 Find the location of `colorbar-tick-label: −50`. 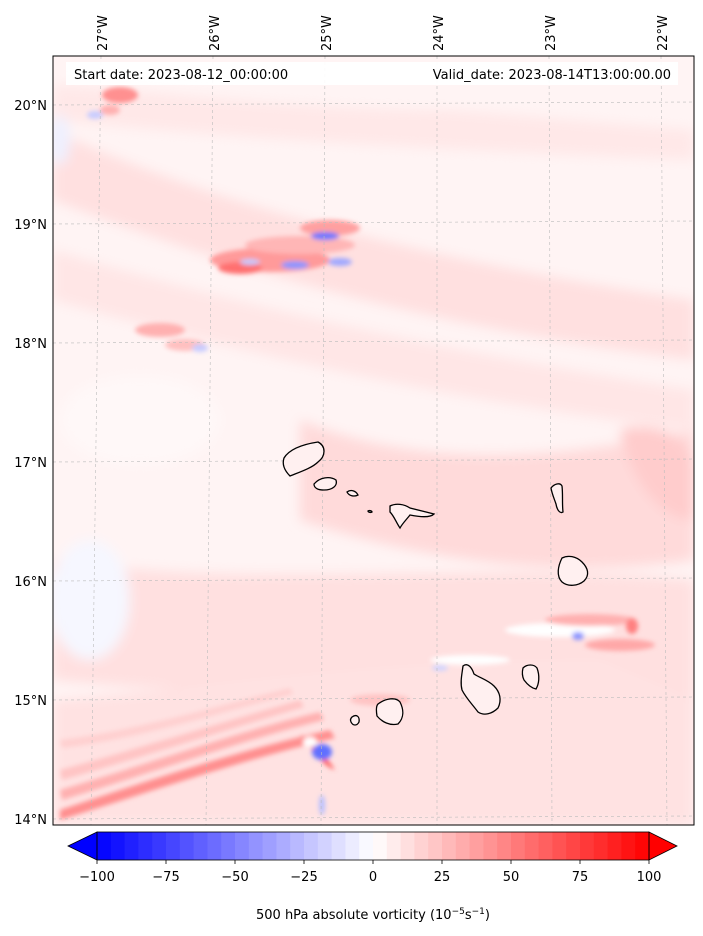

colorbar-tick-label: −50 is located at coordinates (234, 877).